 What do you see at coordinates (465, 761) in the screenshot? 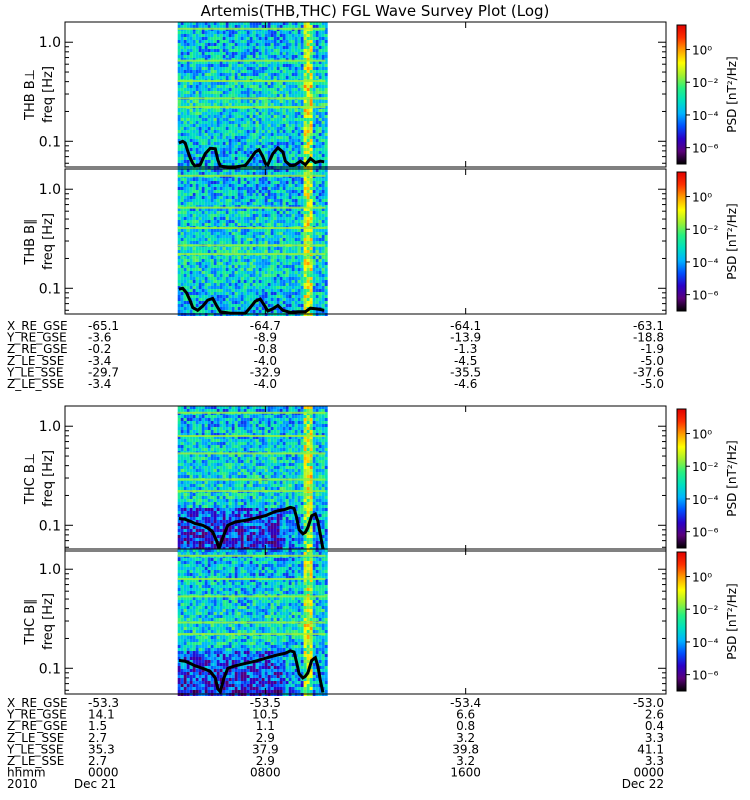
I see `ephemeris-value: 3.2` at bounding box center [465, 761].